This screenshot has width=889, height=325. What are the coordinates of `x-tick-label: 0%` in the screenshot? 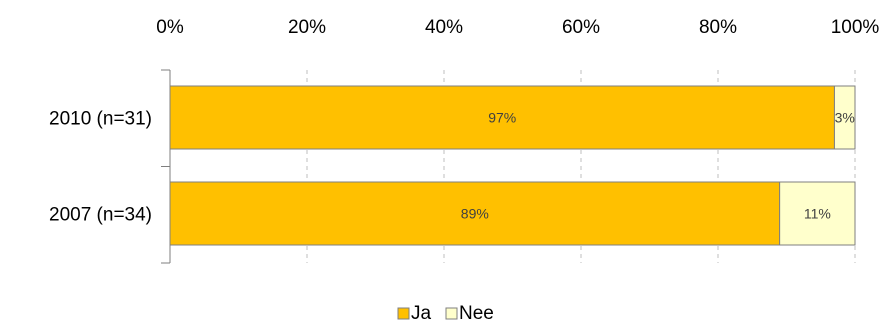 It's located at (170, 27).